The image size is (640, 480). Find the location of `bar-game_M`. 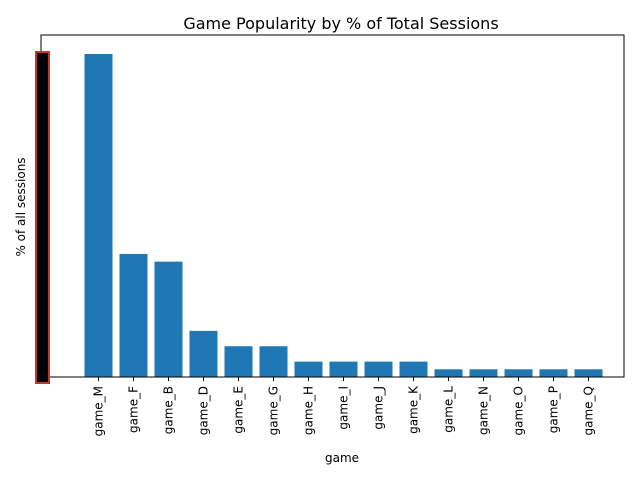

bar-game_M is located at coordinates (98, 215).